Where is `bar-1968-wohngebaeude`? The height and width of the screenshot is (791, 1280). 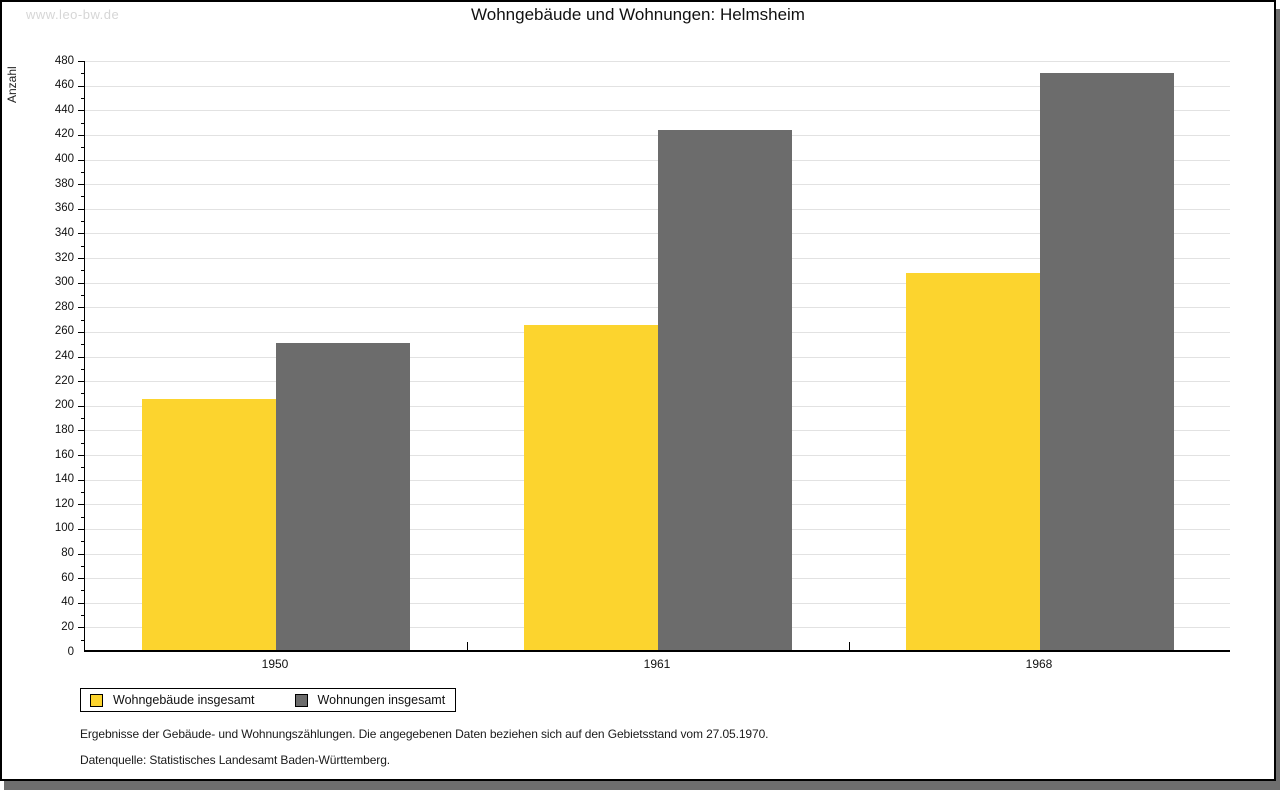
bar-1968-wohngebaeude is located at coordinates (973, 461).